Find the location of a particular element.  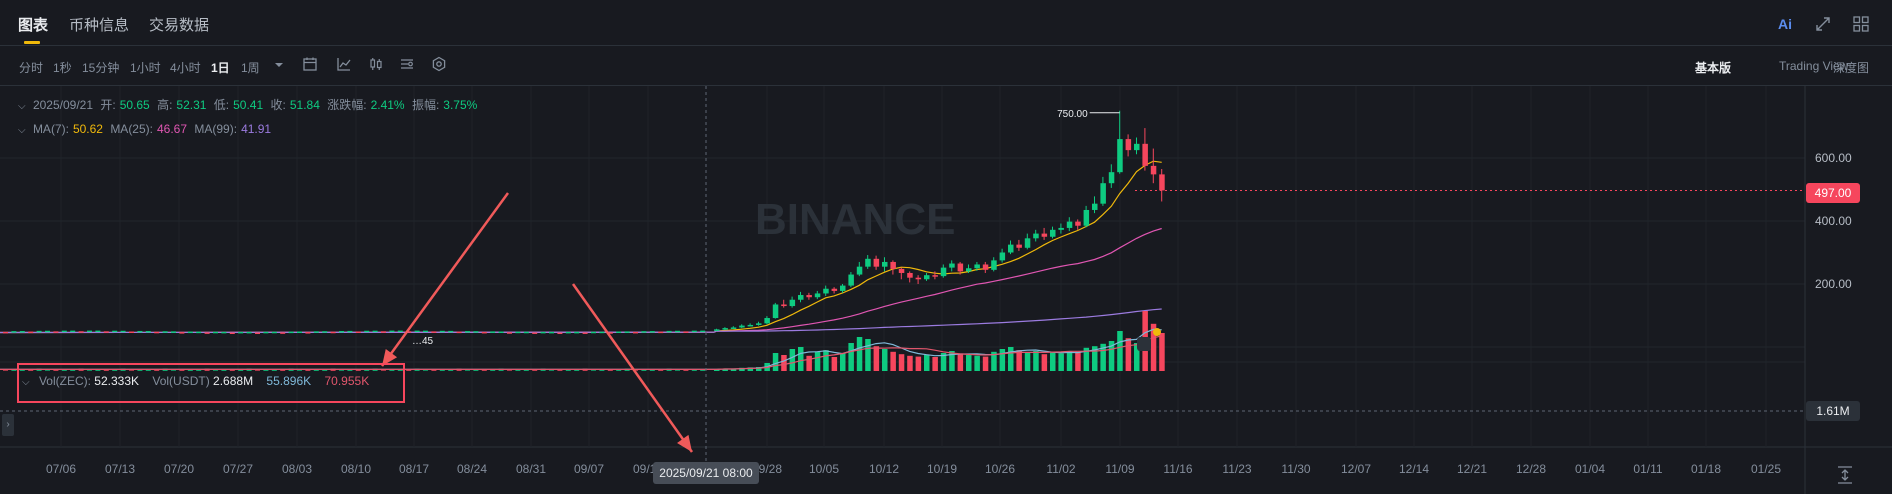

x-tick-label: 07/13 is located at coordinates (120, 469).